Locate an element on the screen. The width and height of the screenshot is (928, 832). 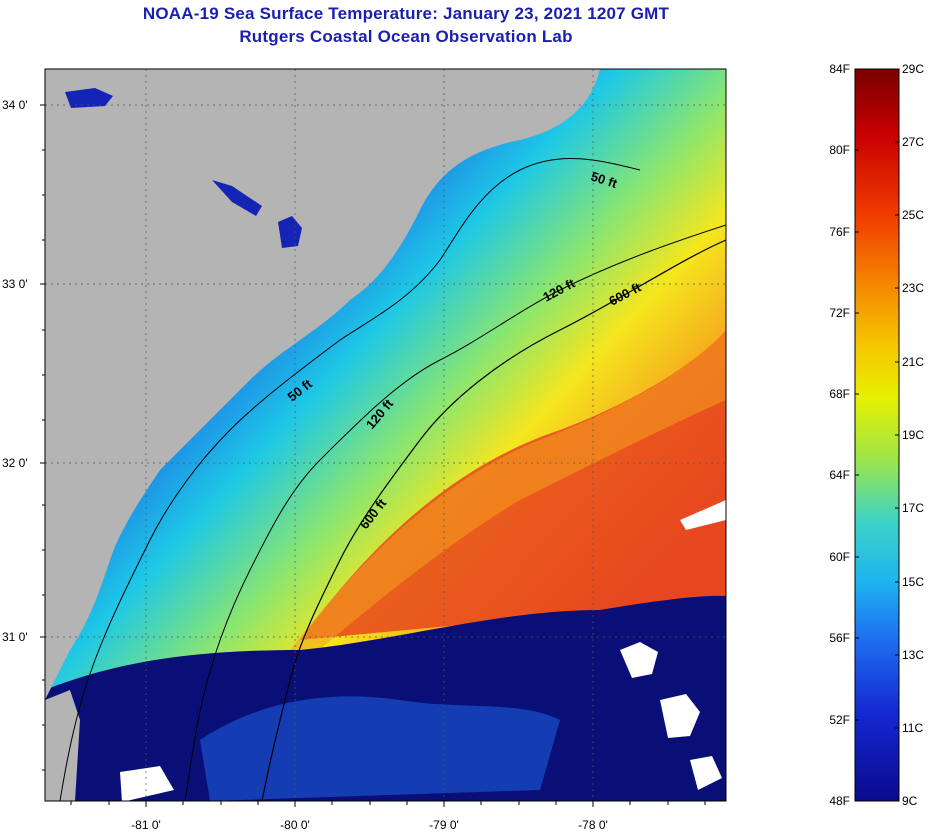
colorbar-label-27C: 27C is located at coordinates (913, 142).